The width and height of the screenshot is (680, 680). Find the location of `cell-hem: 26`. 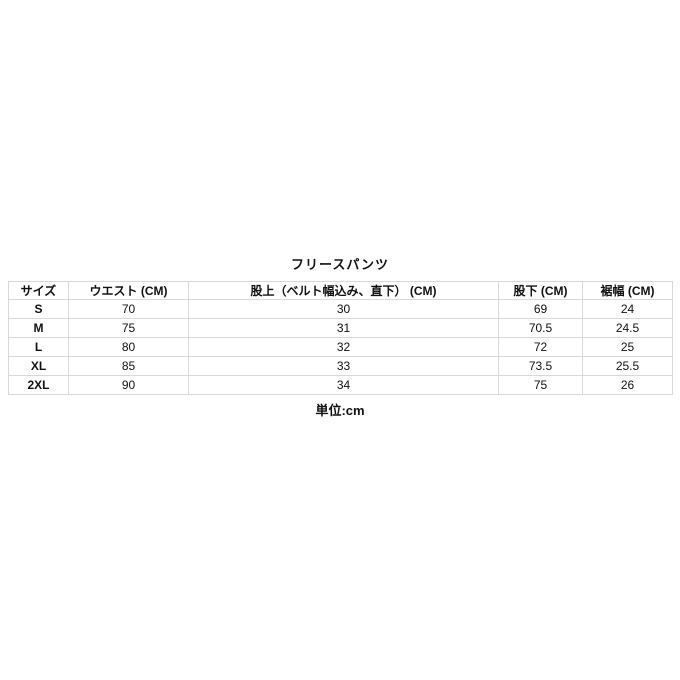

cell-hem: 26 is located at coordinates (627, 385).